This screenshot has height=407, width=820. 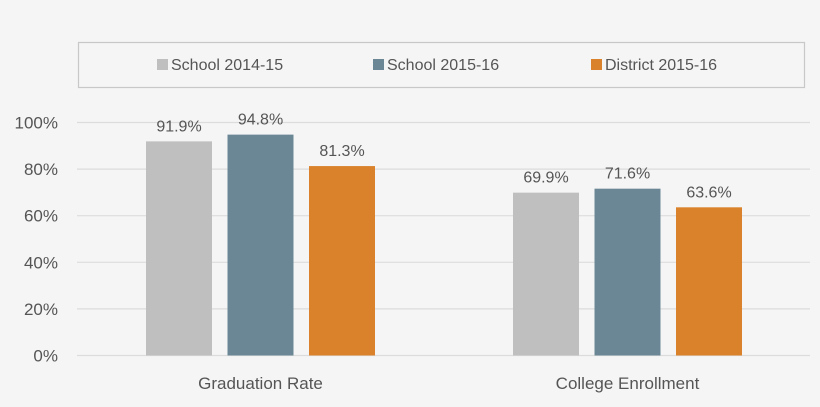 I want to click on legend-label: District 2015-16, so click(x=661, y=65).